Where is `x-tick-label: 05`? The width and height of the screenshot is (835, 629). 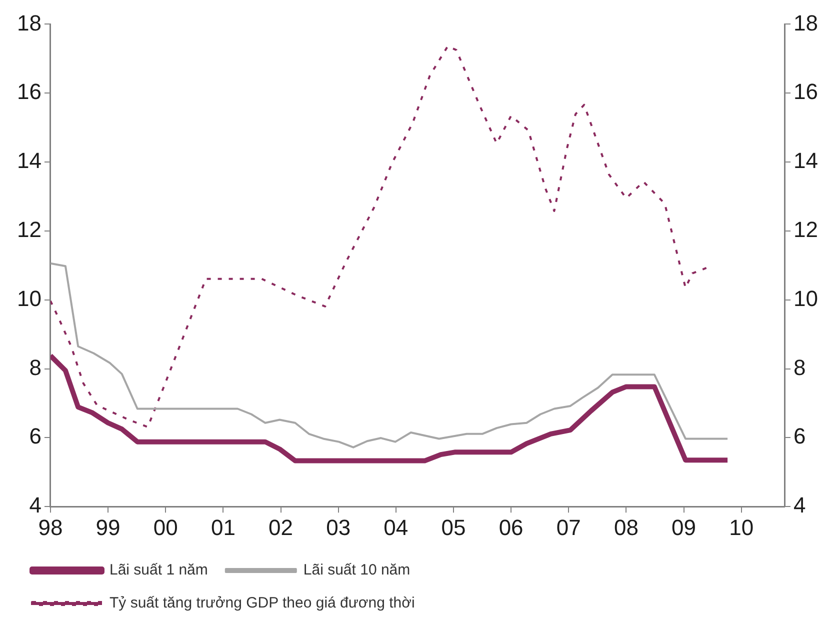 x-tick-label: 05 is located at coordinates (453, 527).